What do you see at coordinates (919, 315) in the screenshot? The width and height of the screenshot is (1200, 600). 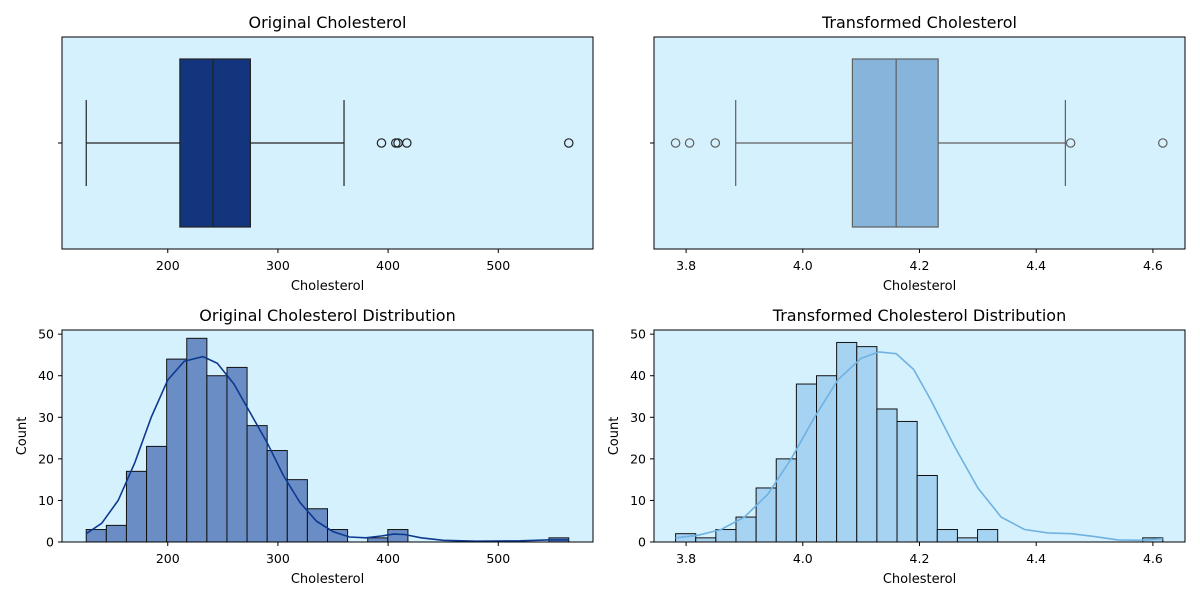 I see `chart-title: Transformed Cholesterol Distribution` at bounding box center [919, 315].